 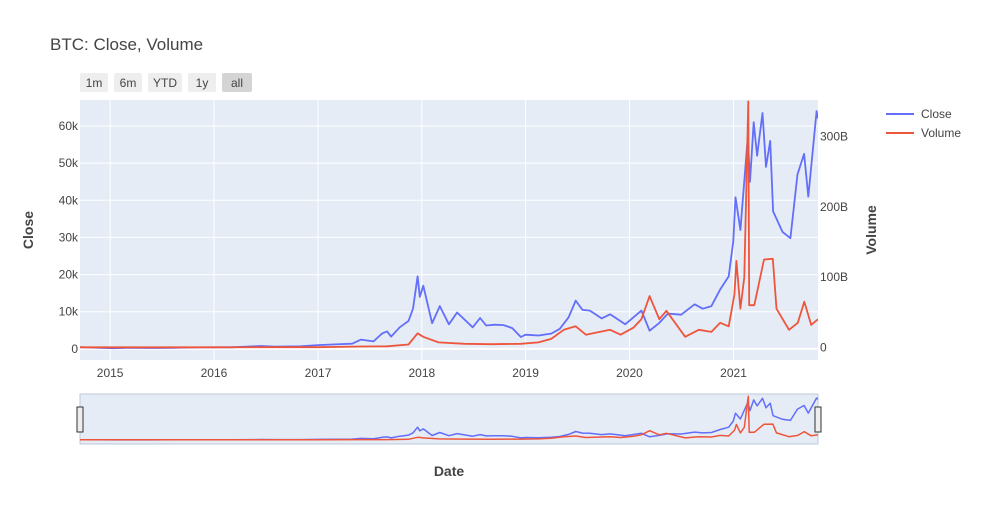 I want to click on y2-axis-title: Volume, so click(x=871, y=230).